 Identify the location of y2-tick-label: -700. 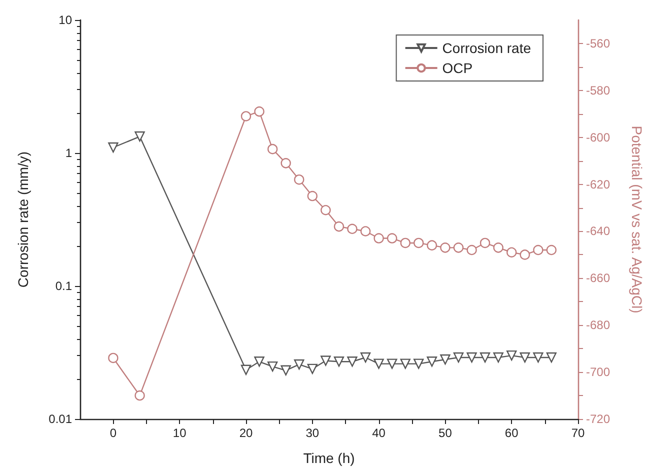
(598, 372).